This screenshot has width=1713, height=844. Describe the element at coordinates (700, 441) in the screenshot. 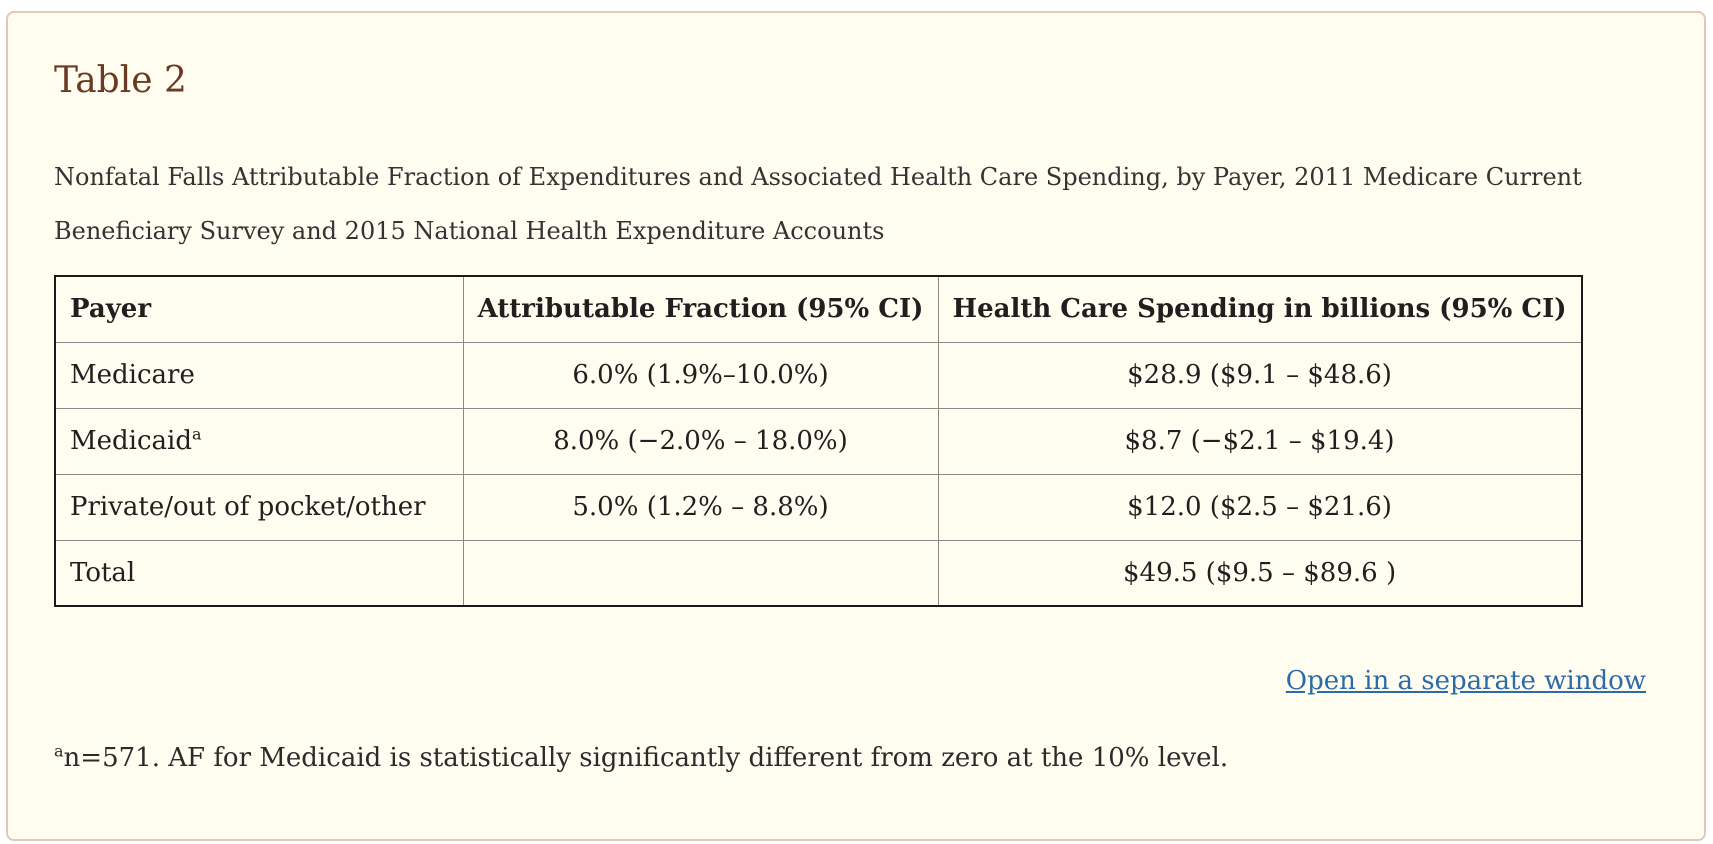

I see `af-cell: 8.0% (−2.0% – 18.0%)` at that location.